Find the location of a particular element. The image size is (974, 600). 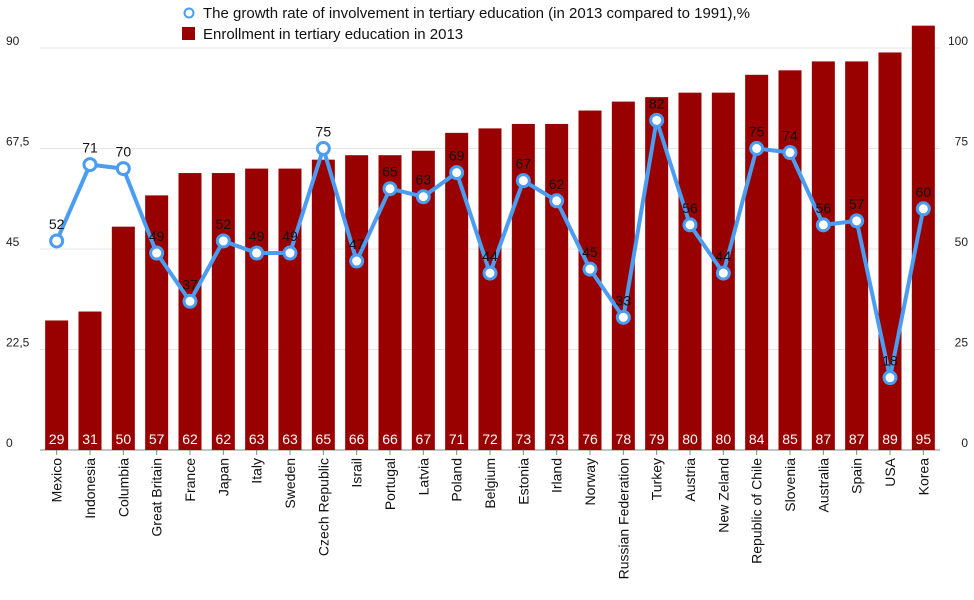

point-value-label: 56 is located at coordinates (824, 208).